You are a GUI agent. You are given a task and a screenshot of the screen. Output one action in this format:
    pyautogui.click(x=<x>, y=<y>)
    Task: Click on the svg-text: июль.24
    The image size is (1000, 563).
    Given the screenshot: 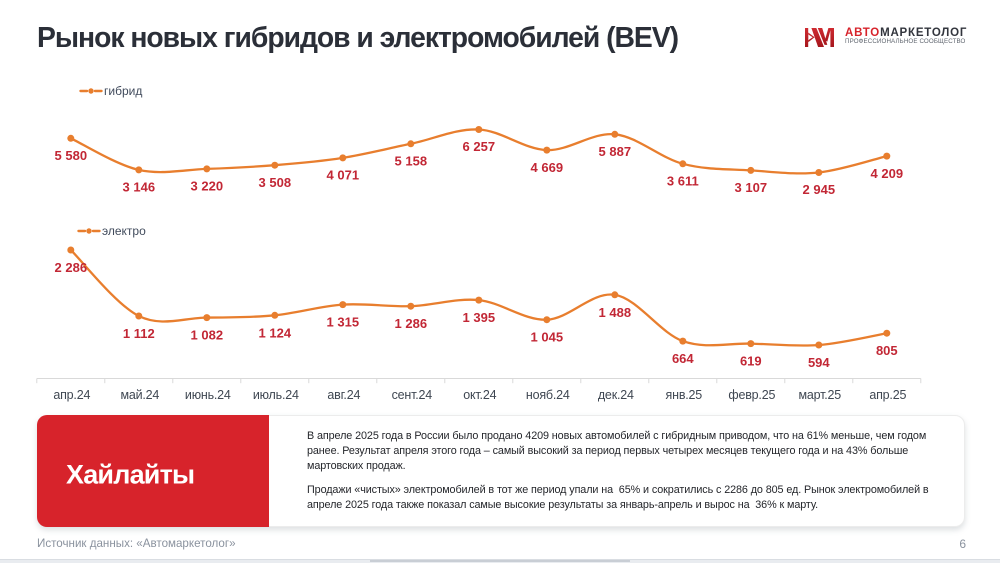 What is the action you would take?
    pyautogui.click(x=276, y=395)
    